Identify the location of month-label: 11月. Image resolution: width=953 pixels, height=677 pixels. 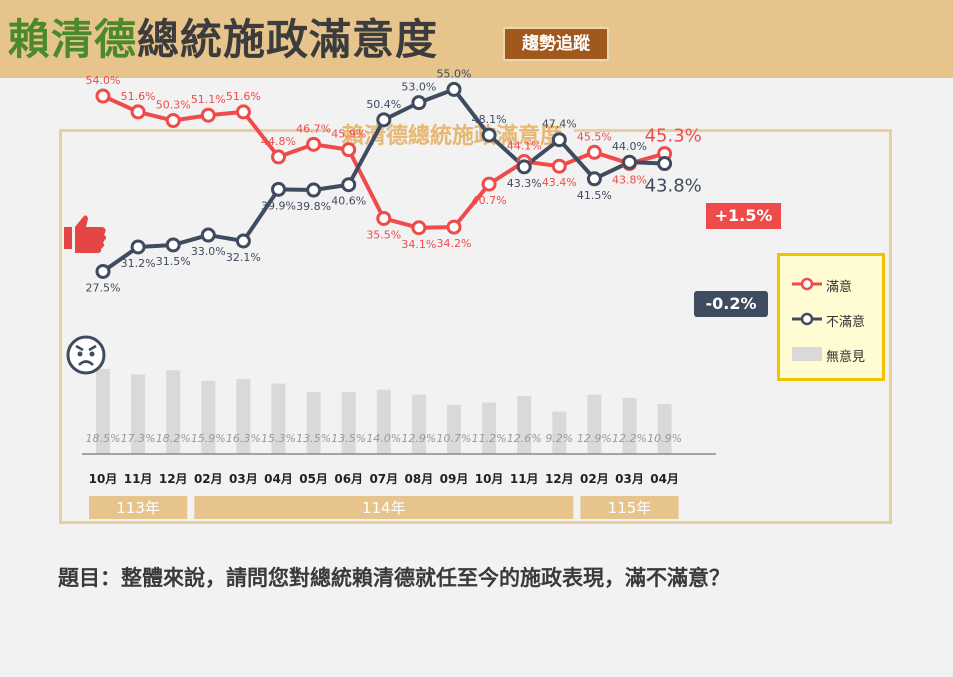
(138, 479).